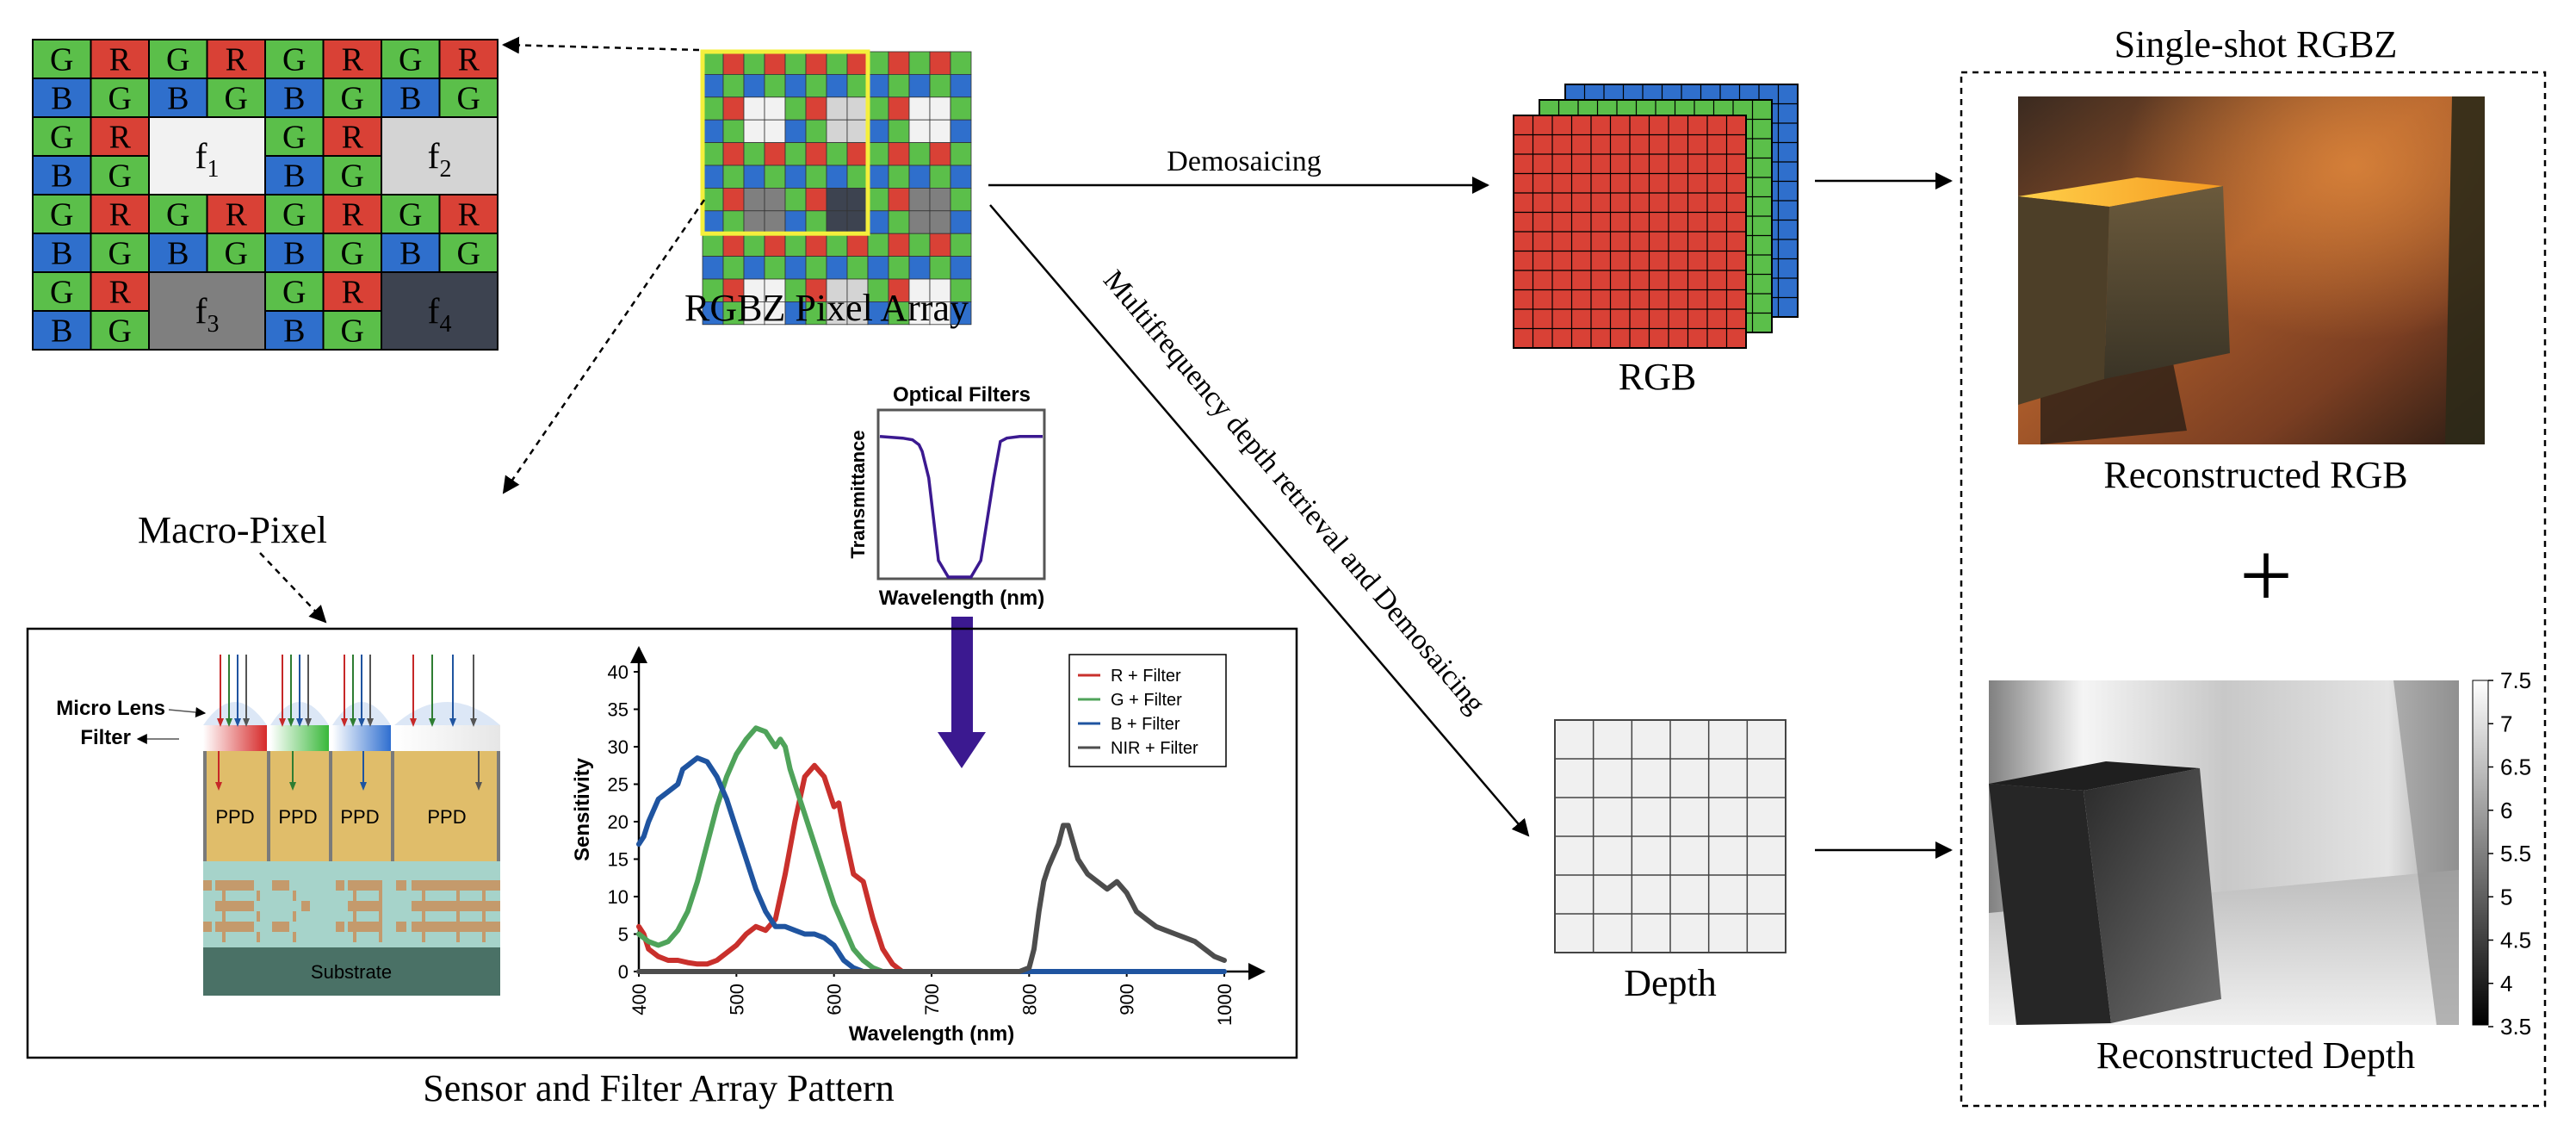 The width and height of the screenshot is (2576, 1130). What do you see at coordinates (207, 156) in the screenshot?
I see `macro-filter-cell-f1` at bounding box center [207, 156].